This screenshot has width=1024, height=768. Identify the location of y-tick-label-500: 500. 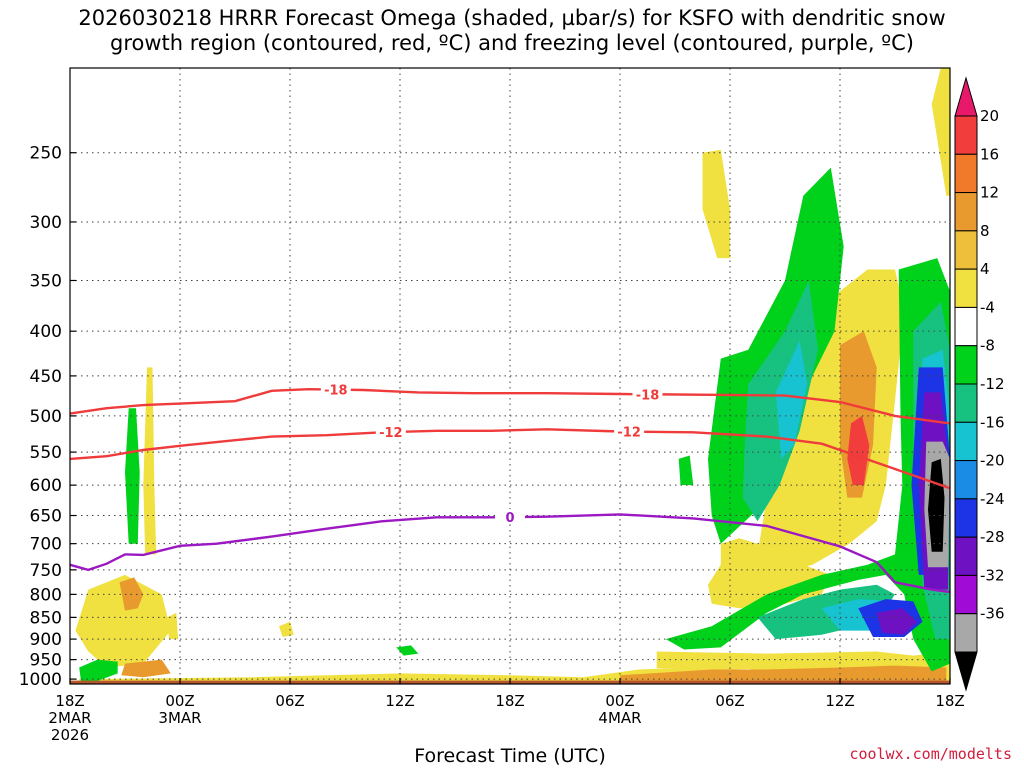
(46, 417).